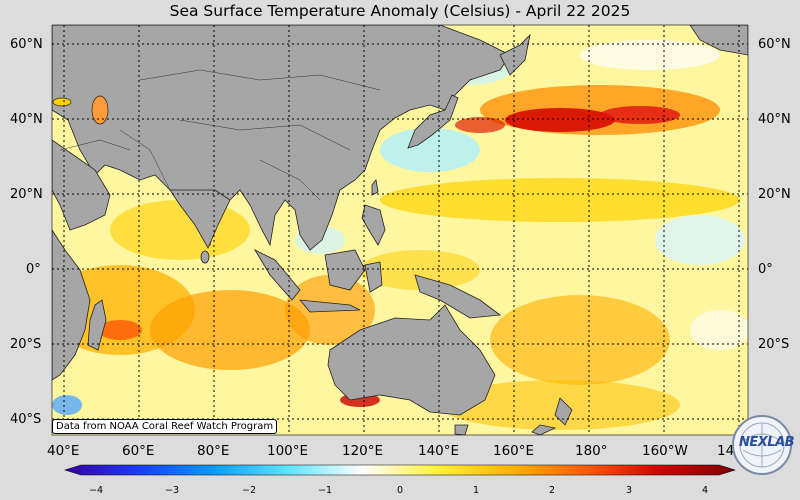  Describe the element at coordinates (138, 451) in the screenshot. I see `lon-label-60e: 60°E` at that location.